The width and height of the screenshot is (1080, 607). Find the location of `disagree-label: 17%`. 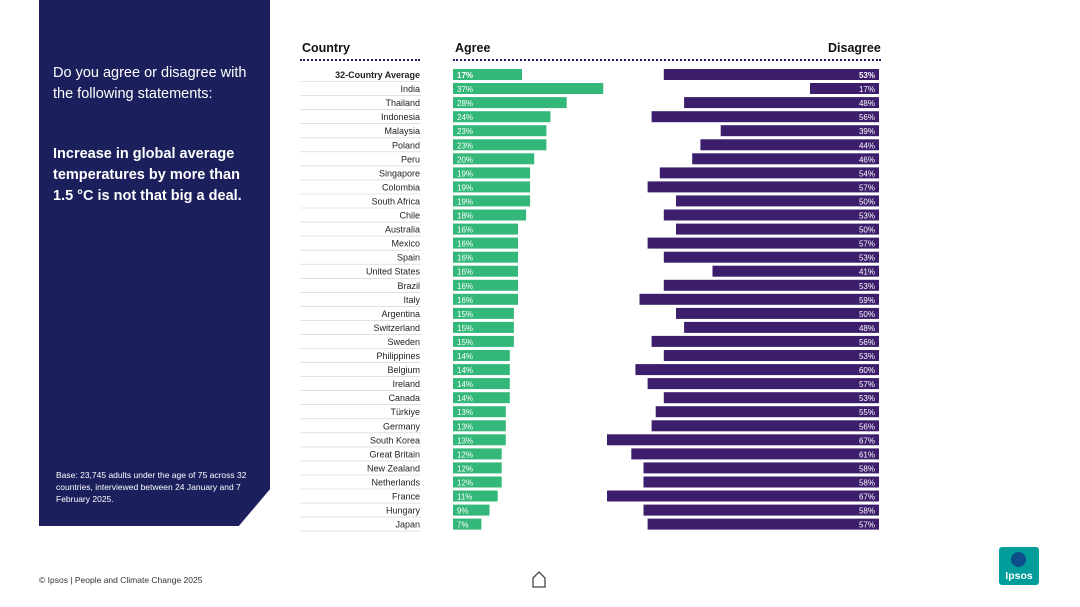

disagree-label: 17% is located at coordinates (867, 89).